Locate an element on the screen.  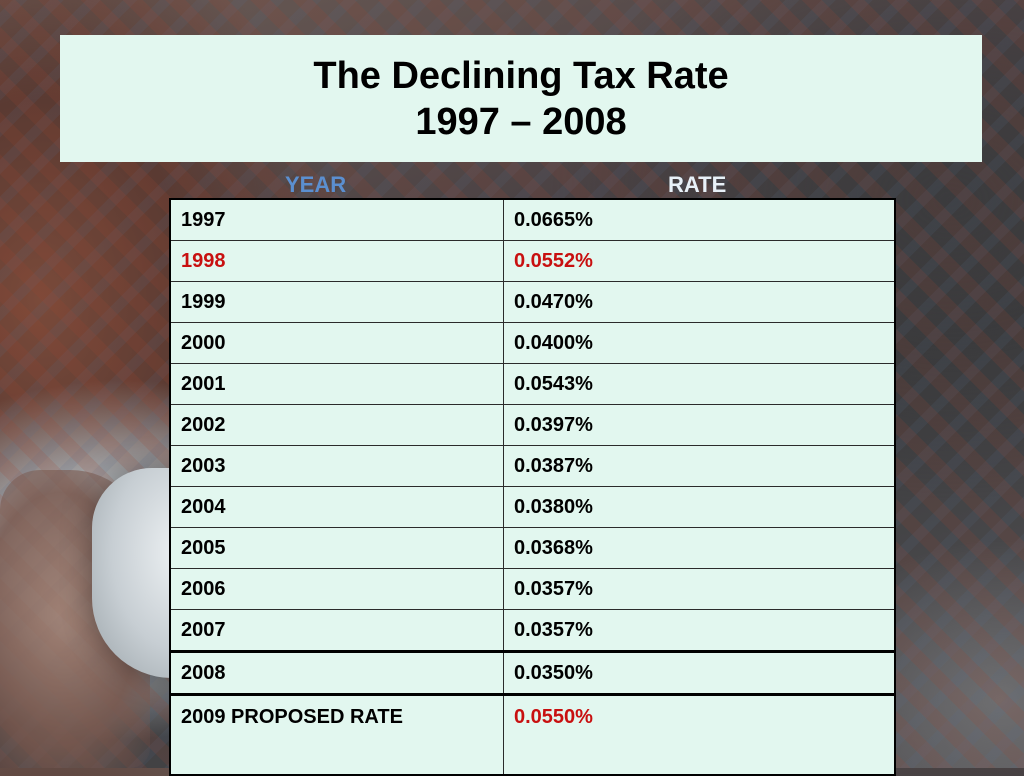
table-row: 2003 0.0387% is located at coordinates (532, 466).